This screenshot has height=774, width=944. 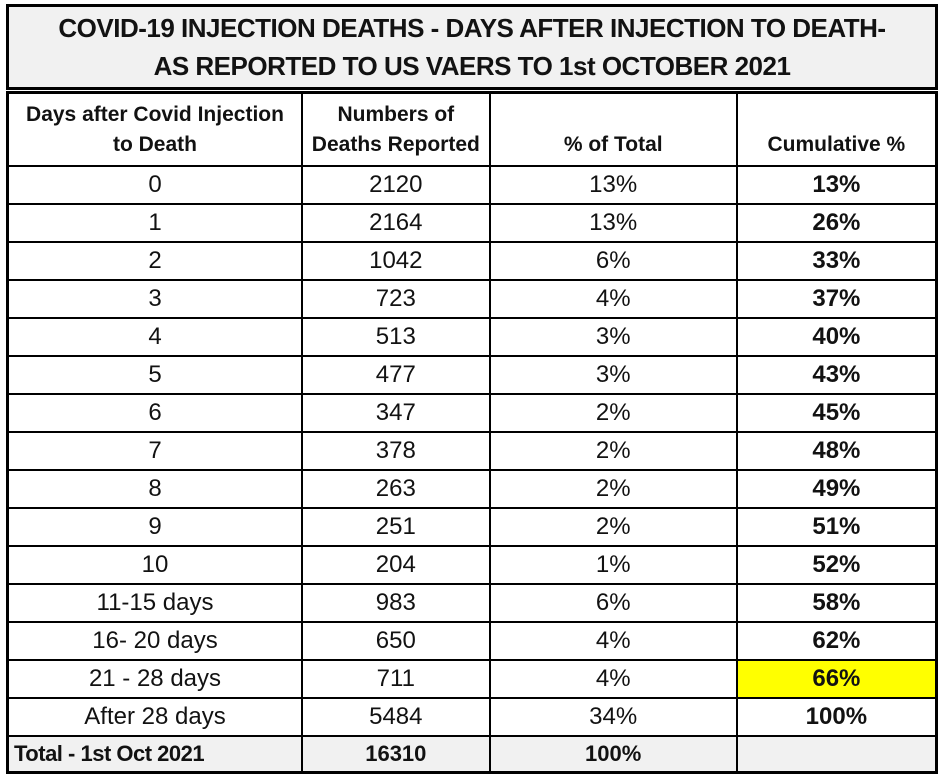 What do you see at coordinates (836, 451) in the screenshot?
I see `cumulative-pct-cell: 48%` at bounding box center [836, 451].